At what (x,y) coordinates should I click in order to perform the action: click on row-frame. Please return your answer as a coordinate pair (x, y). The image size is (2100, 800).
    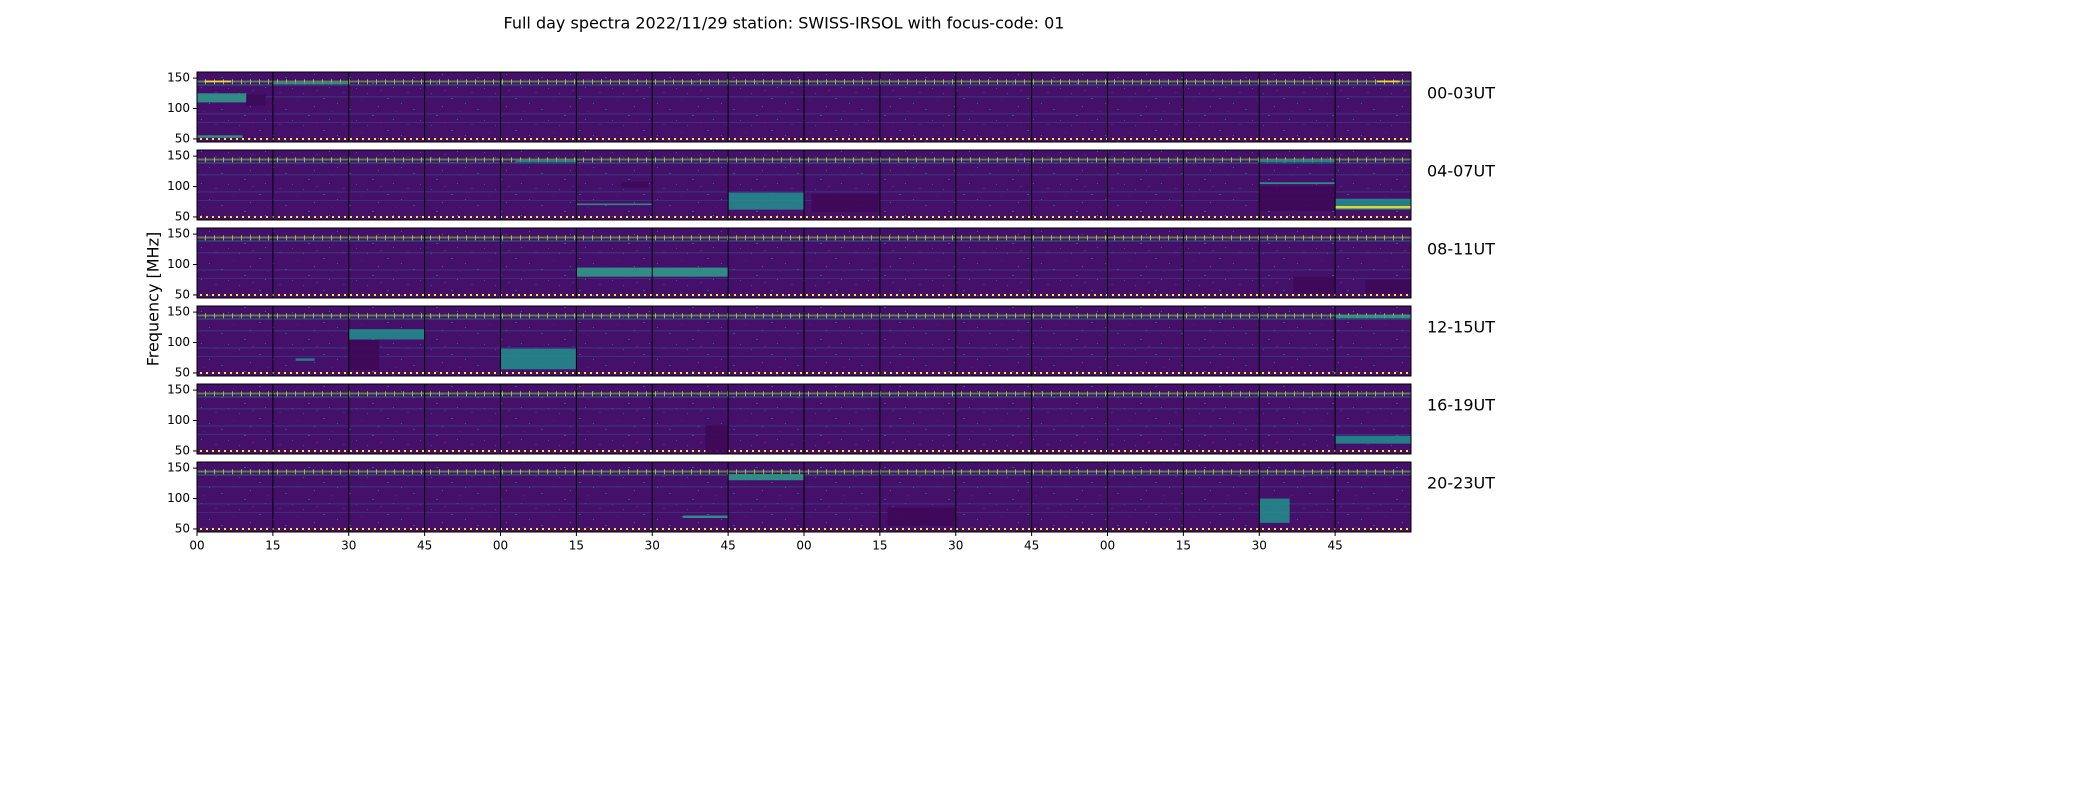
    Looking at the image, I should click on (804, 341).